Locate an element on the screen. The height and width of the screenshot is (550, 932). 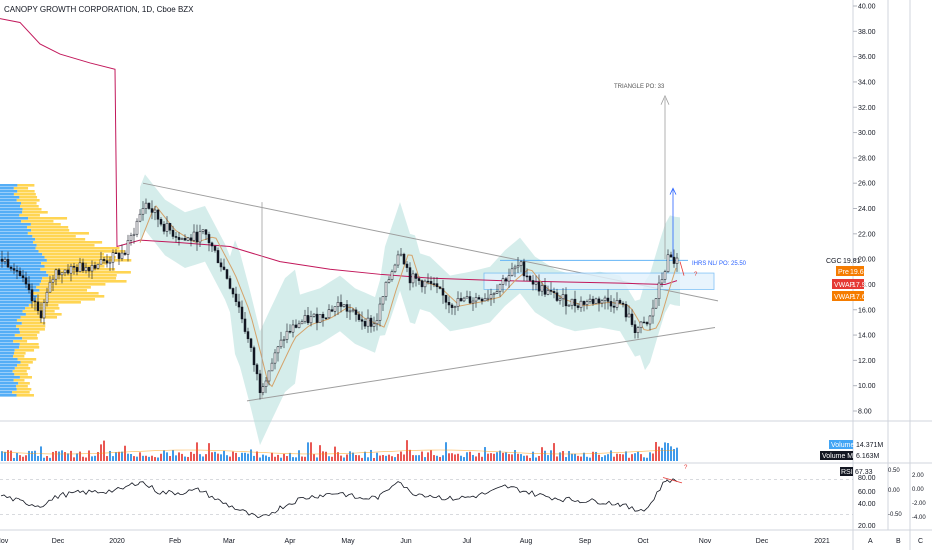
price-tick-label: 36.00 is located at coordinates (867, 57).